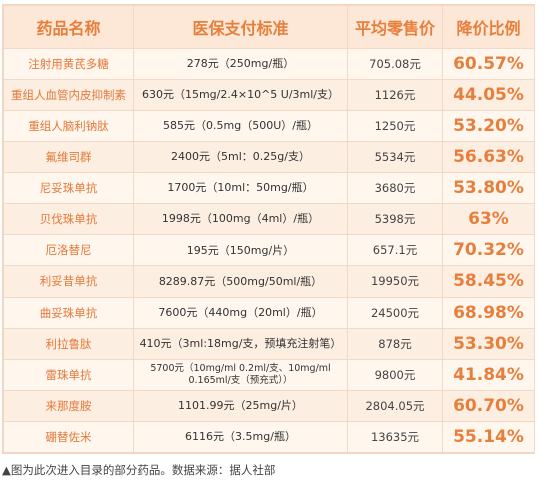  I want to click on table-row: 利拉鲁肽 410元（3ml:18mg/支，预填充注射笔） 878元 53.30%, so click(269, 343).